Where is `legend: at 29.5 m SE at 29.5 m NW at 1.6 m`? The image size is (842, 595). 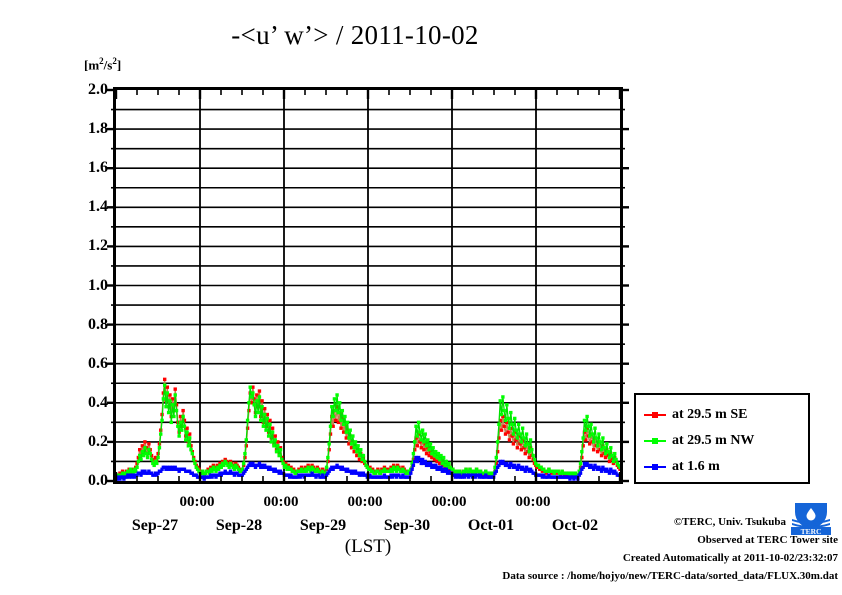
legend: at 29.5 m SE at 29.5 m NW at 1.6 m is located at coordinates (722, 438).